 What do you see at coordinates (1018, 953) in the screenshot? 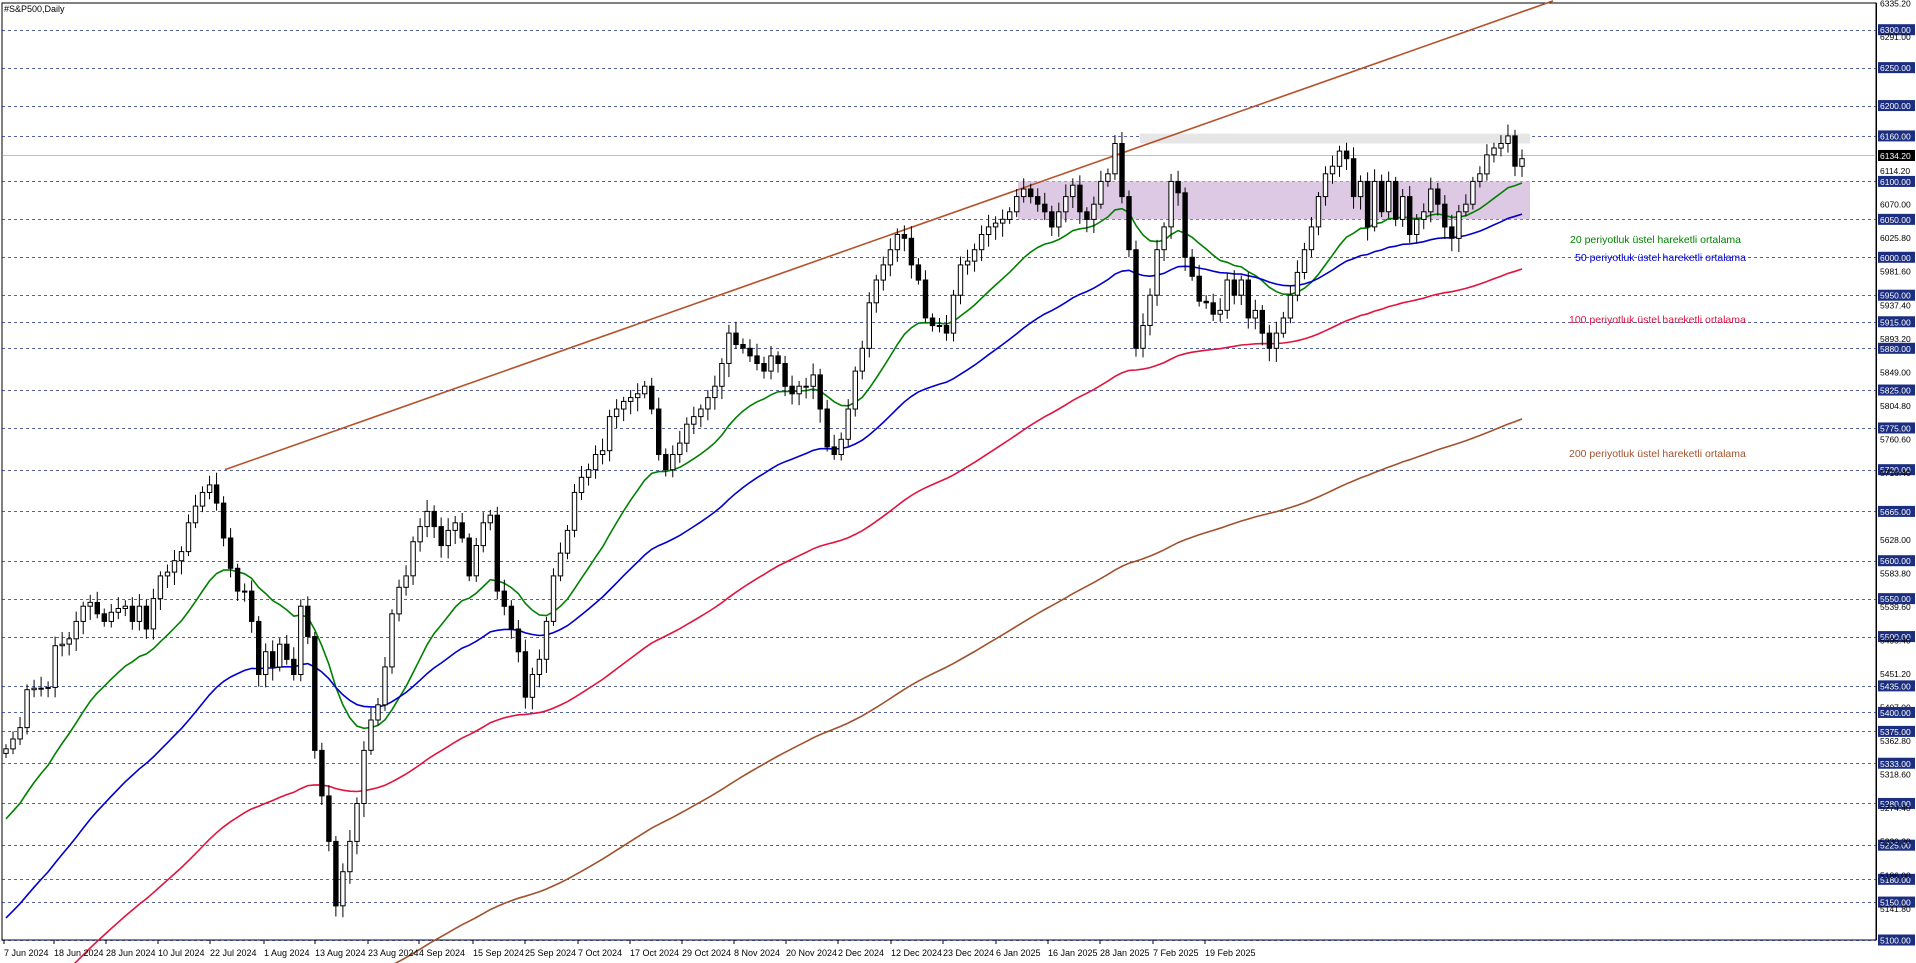
I see `time-label: 6 Jan 2025` at bounding box center [1018, 953].